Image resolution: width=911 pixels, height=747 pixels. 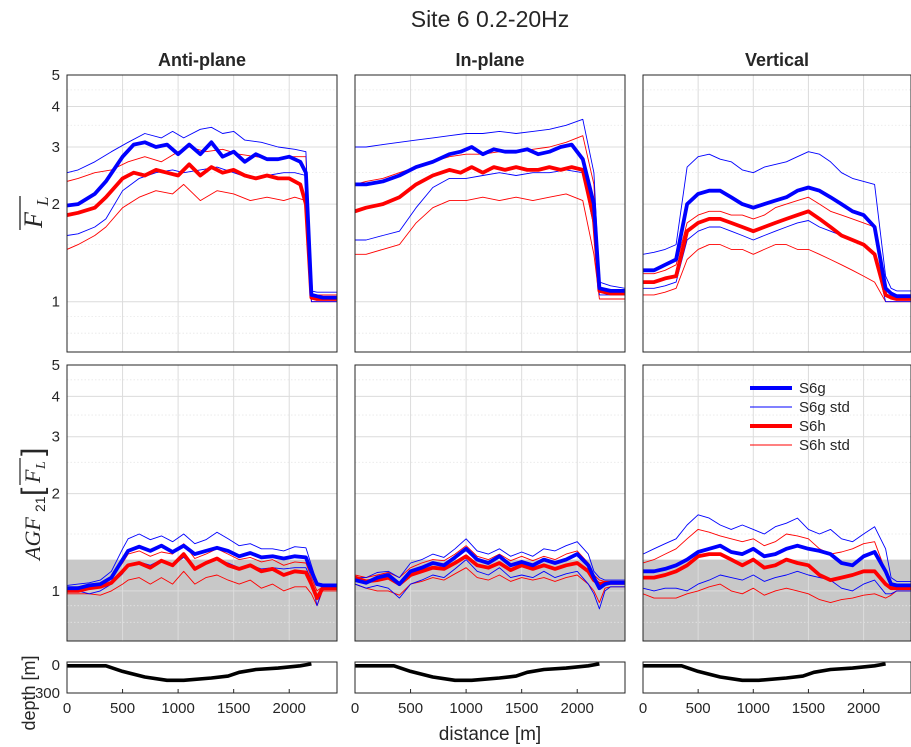 I want to click on depth-panel-in-plane: 0 500 1000 1500 2000, so click(x=488, y=689).